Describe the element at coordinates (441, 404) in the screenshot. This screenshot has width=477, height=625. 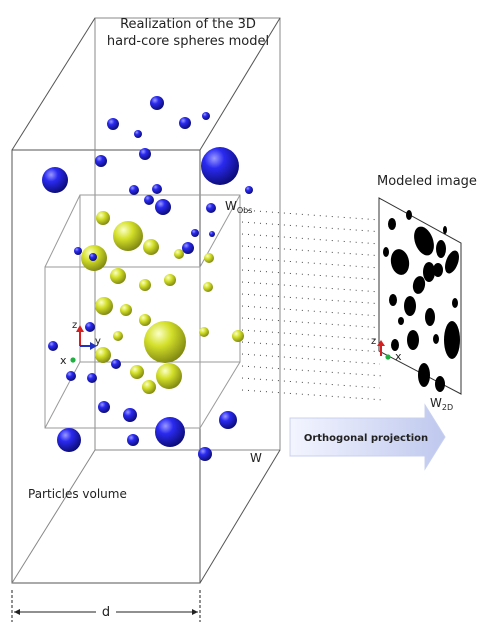
I see `w2d-label: W2D` at that location.